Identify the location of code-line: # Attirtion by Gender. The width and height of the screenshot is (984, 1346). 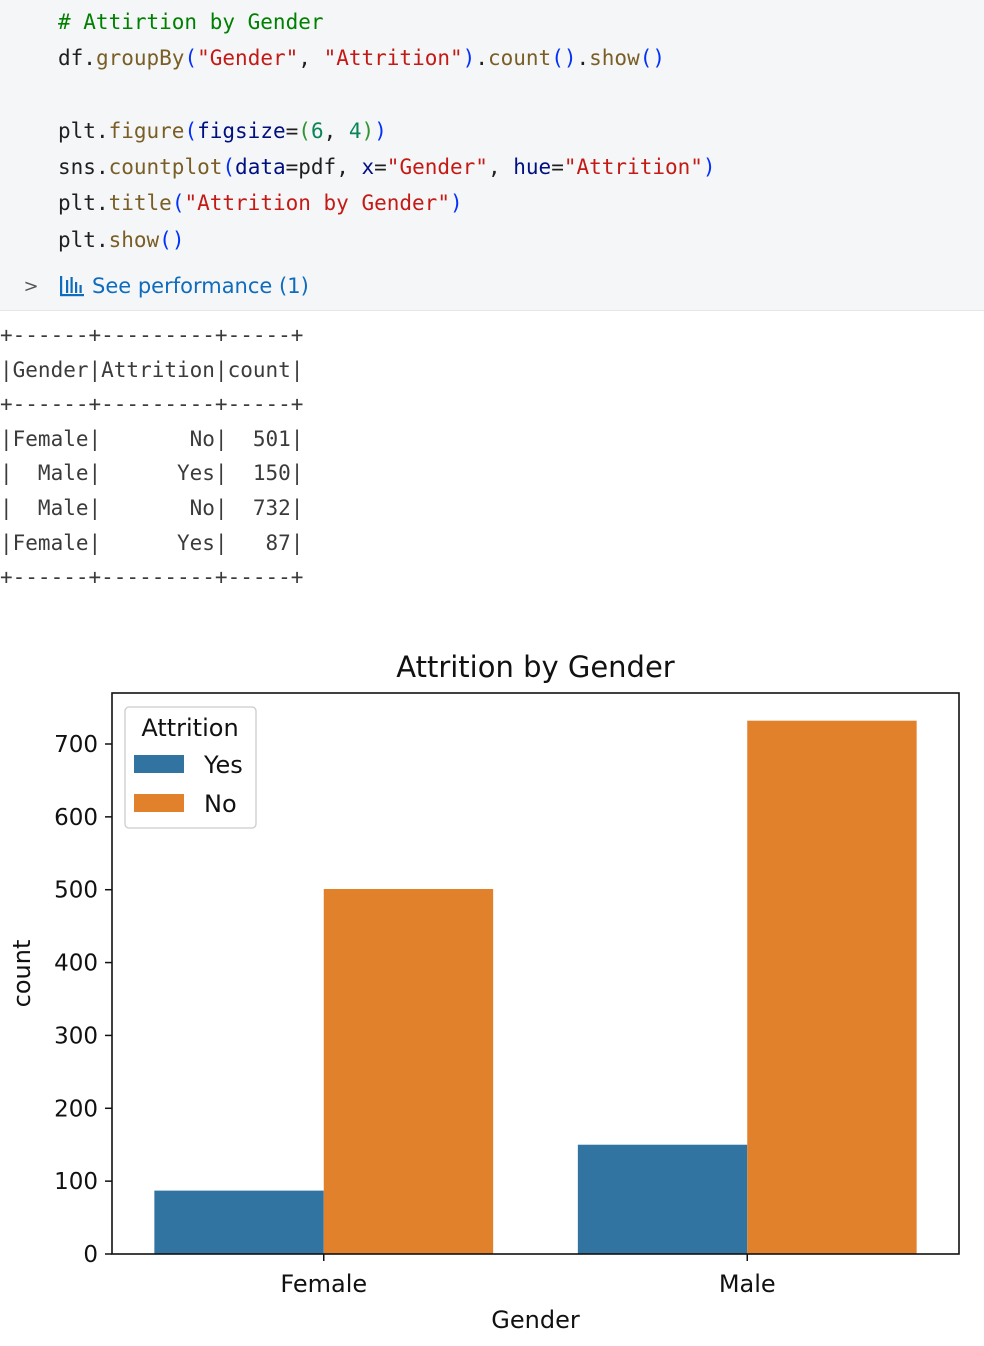
(387, 22).